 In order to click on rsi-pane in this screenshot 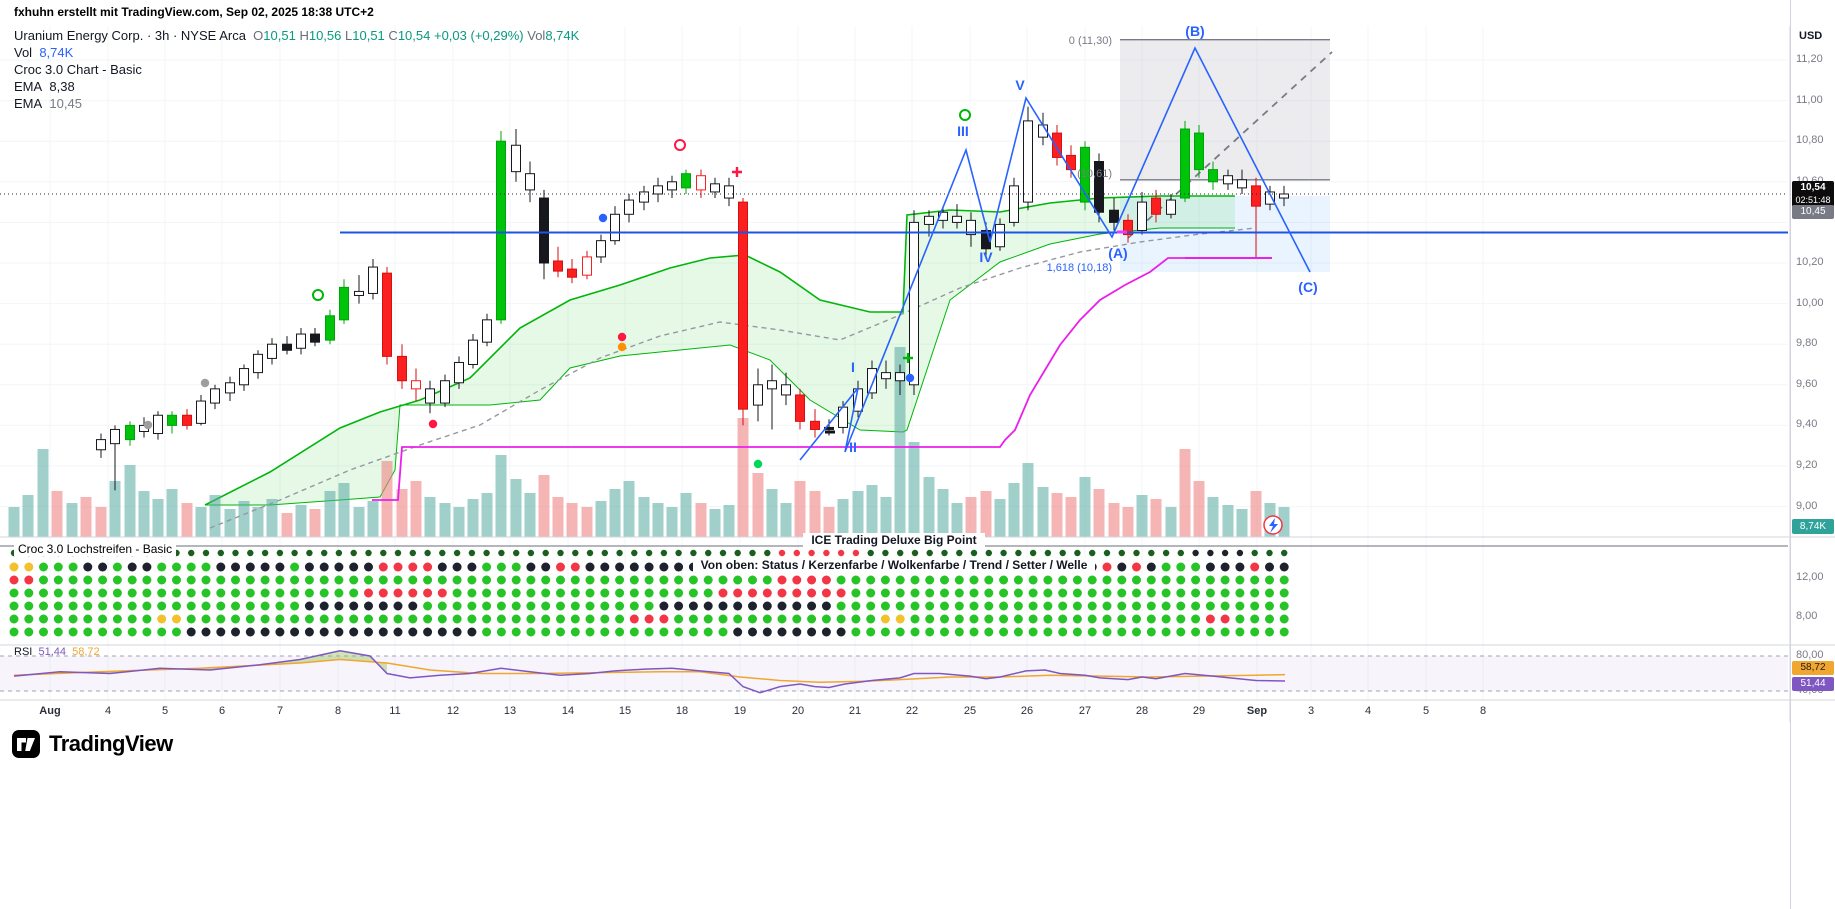, I will do `click(894, 671)`.